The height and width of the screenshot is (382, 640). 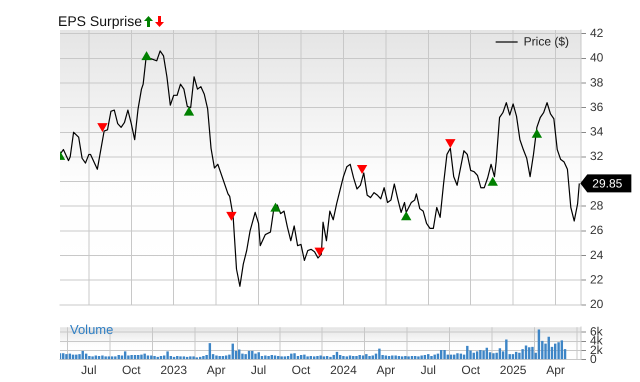 What do you see at coordinates (607, 183) in the screenshot?
I see `annotation: 29.85` at bounding box center [607, 183].